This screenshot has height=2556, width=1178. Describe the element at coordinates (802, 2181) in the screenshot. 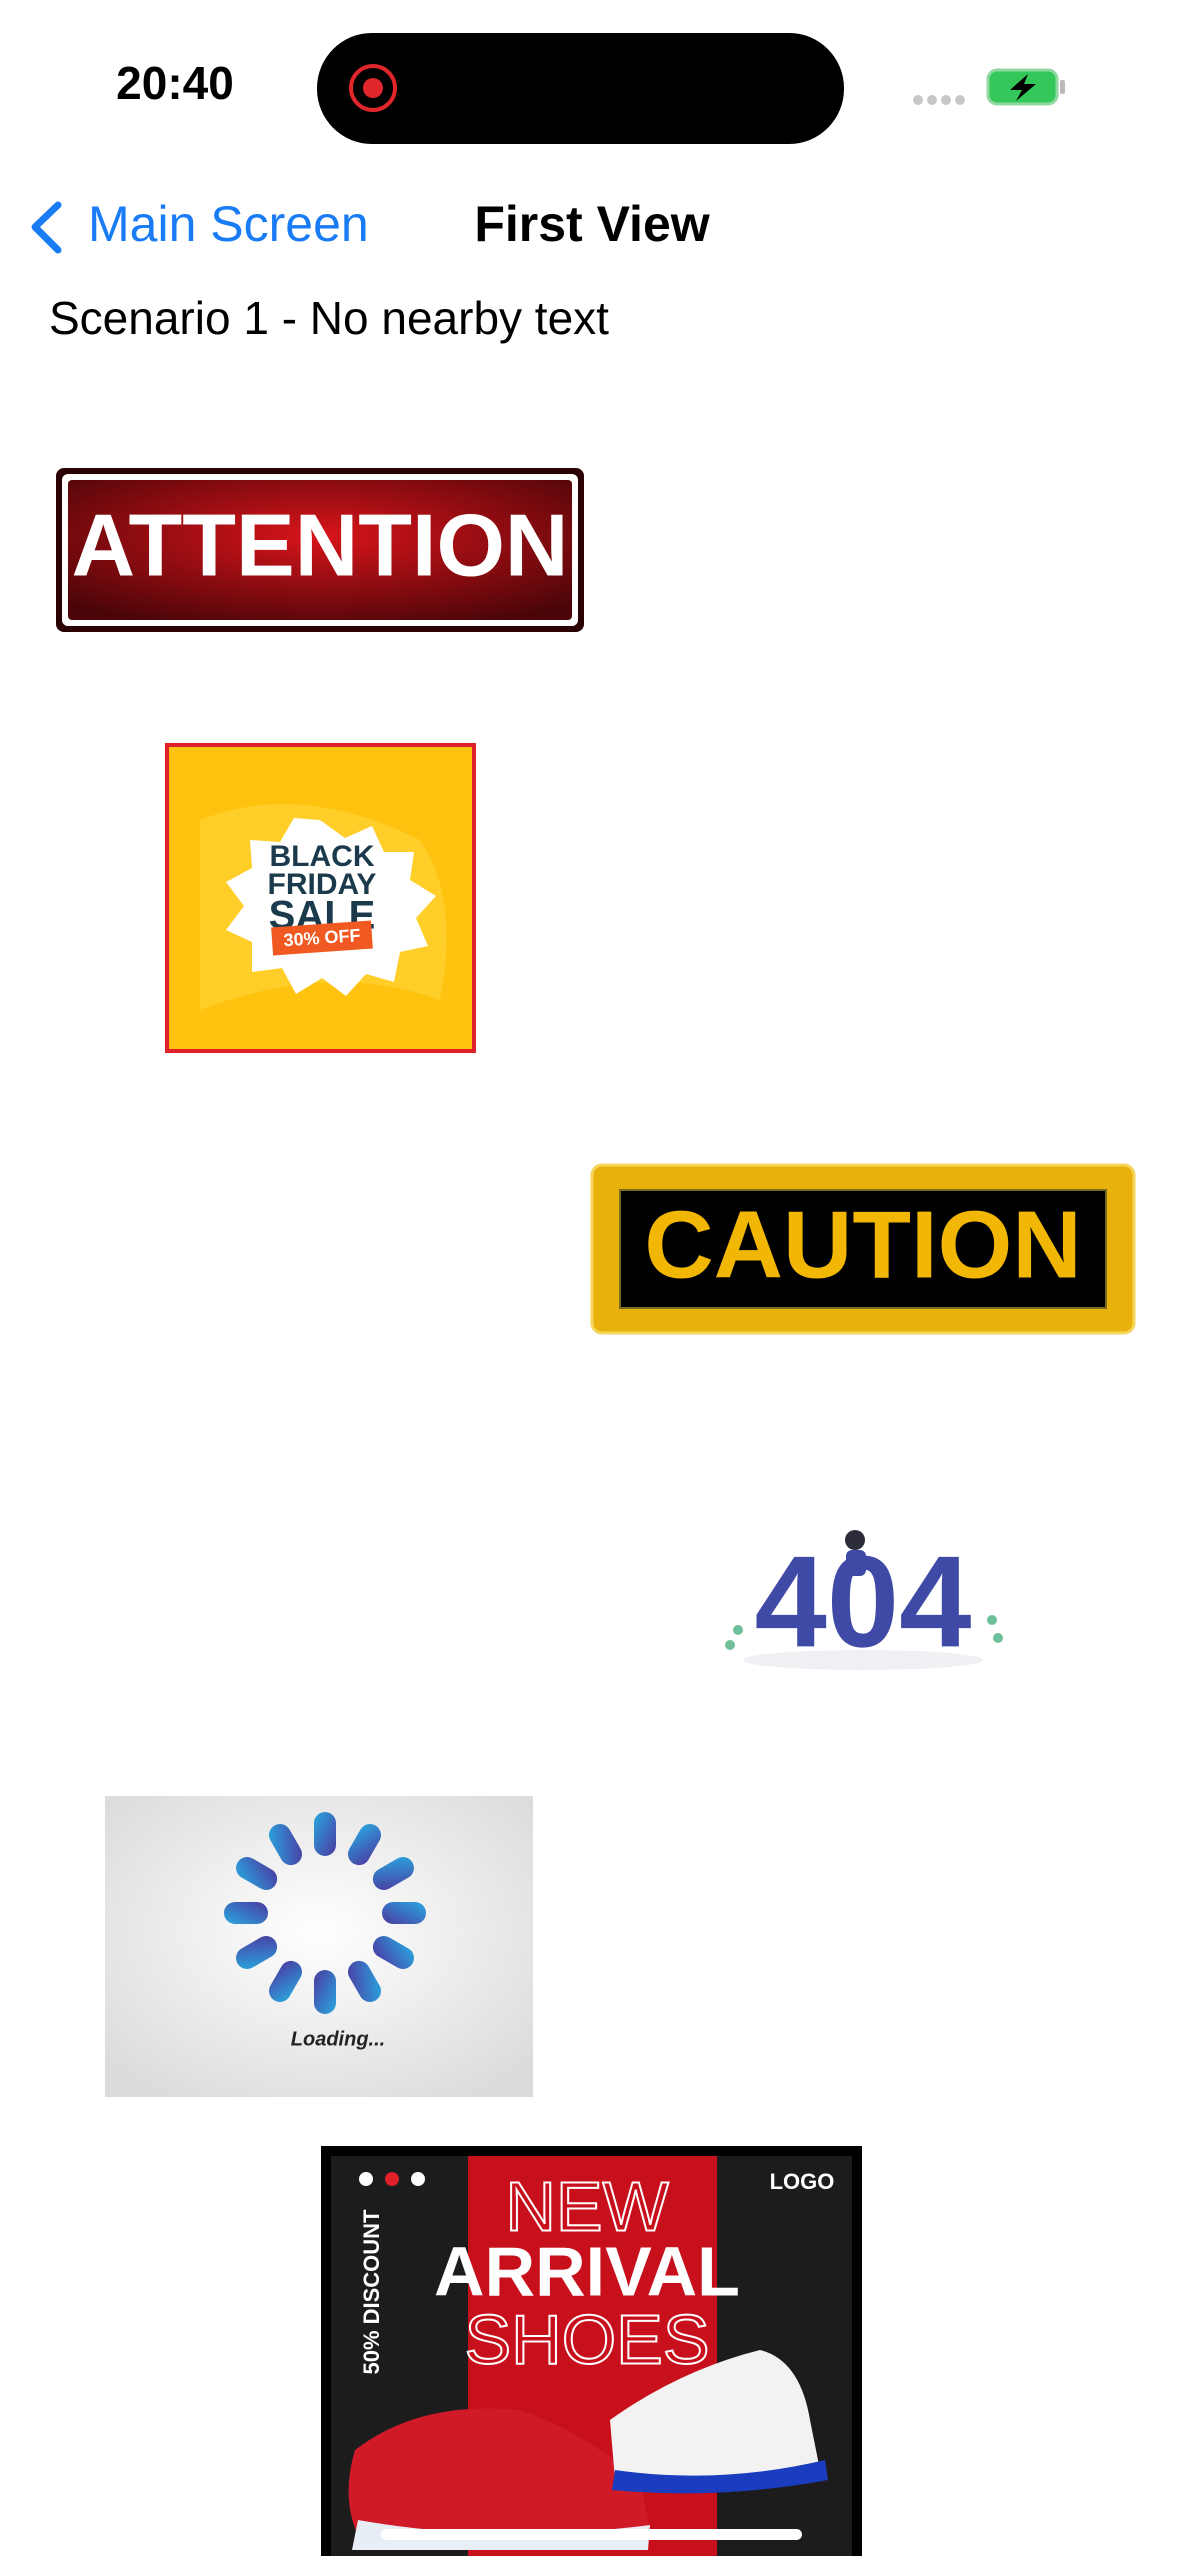

I see `poster-logo: LOGO` at that location.